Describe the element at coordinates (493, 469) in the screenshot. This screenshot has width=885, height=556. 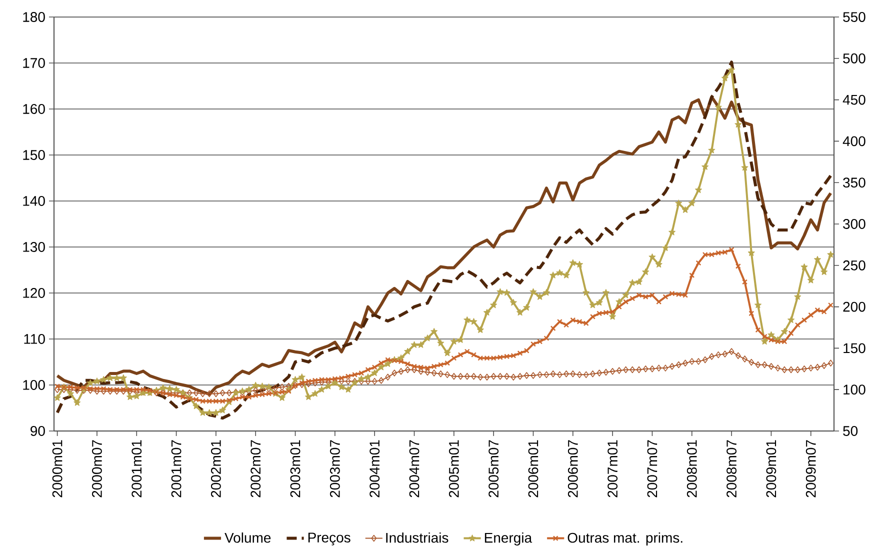
I see `x-tick-label: 2005m07` at that location.